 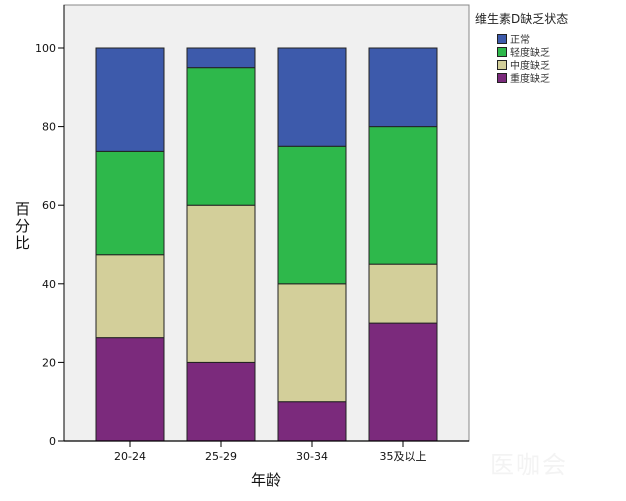 I want to click on x-tick-label: 30-34, so click(x=312, y=456).